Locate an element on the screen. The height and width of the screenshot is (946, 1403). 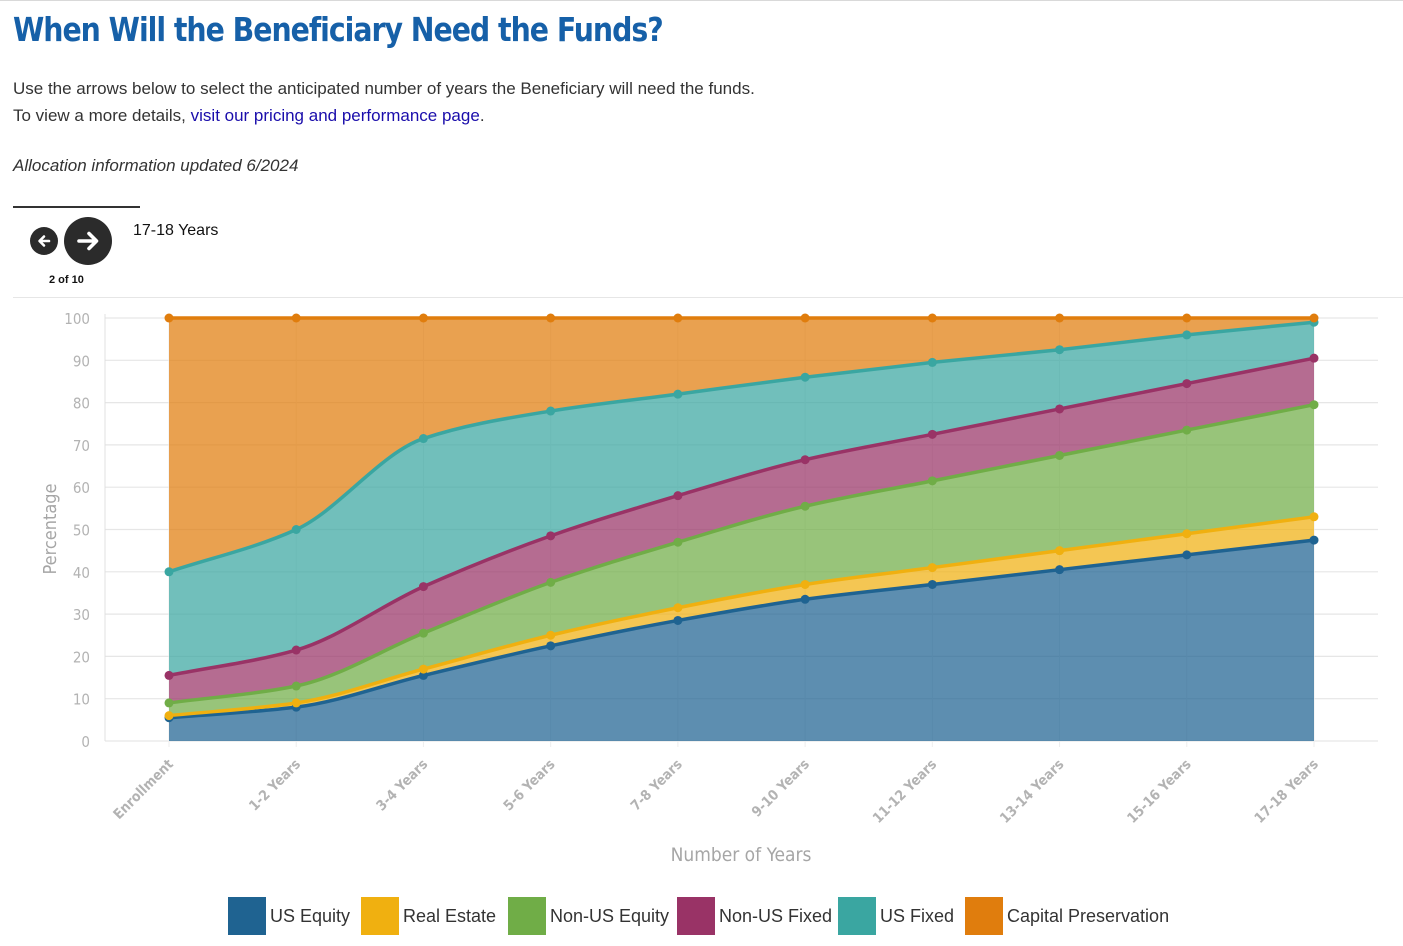
details-prefix: To view a more details, is located at coordinates (102, 115).